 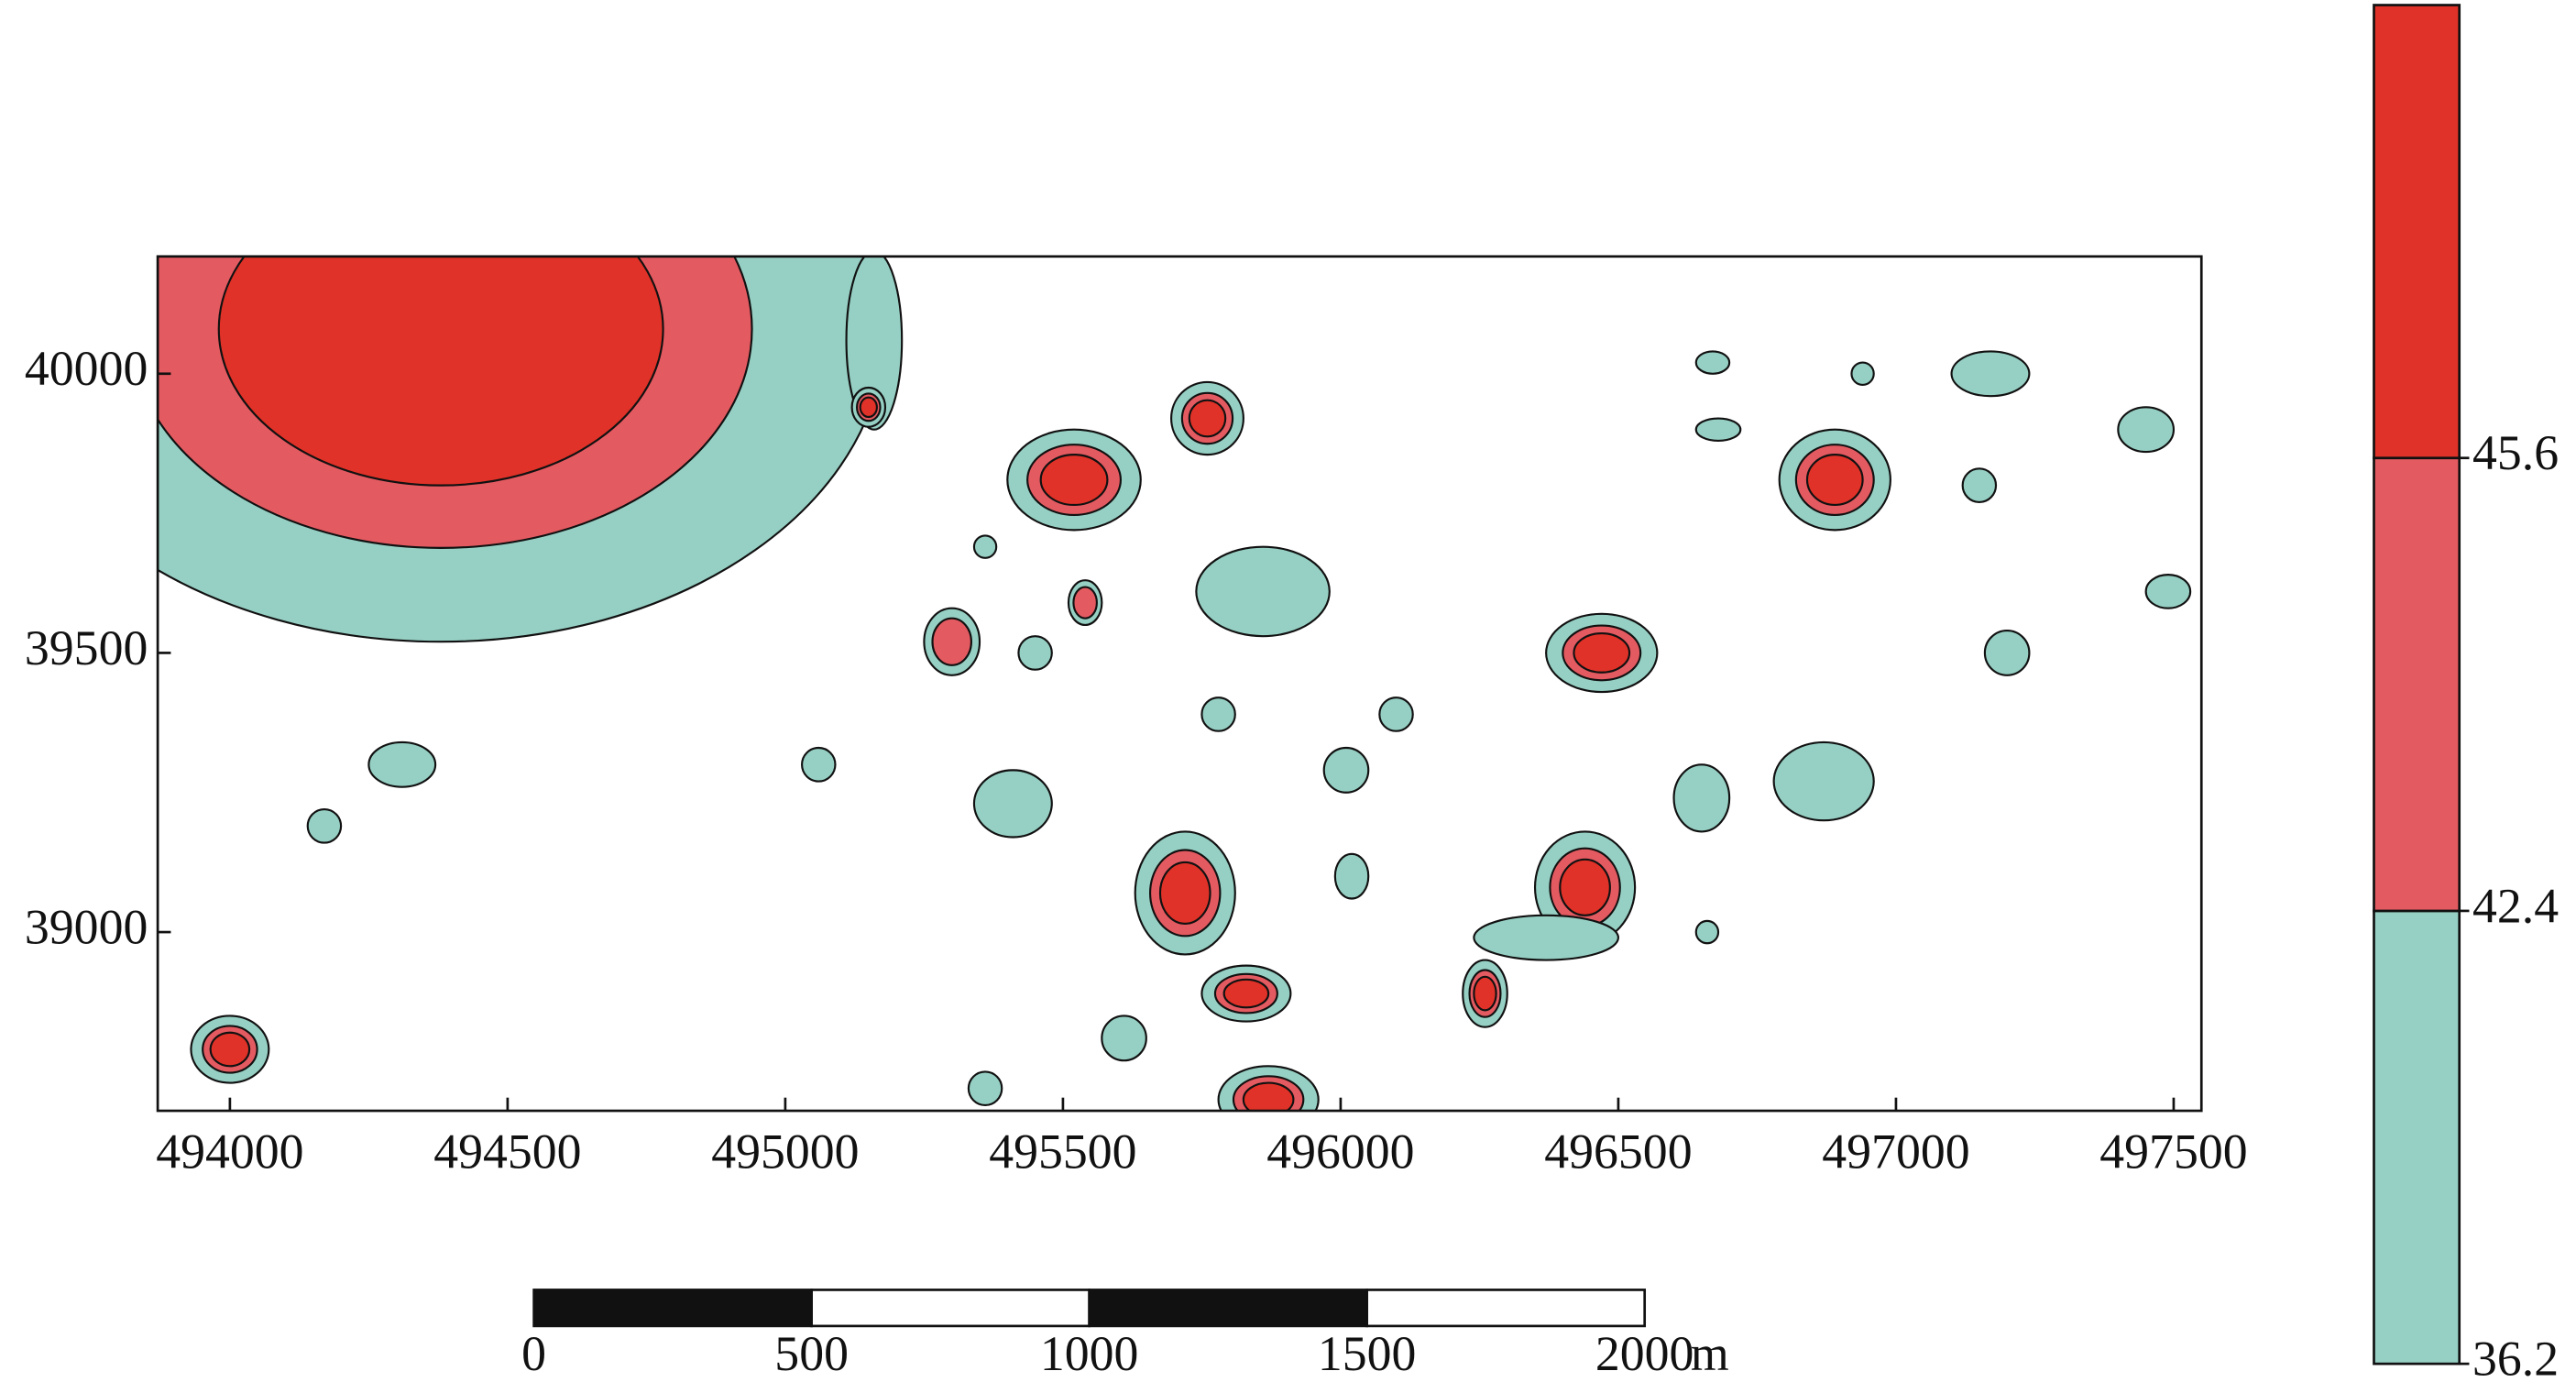 I want to click on y-tick-label: 39500, so click(x=86, y=647).